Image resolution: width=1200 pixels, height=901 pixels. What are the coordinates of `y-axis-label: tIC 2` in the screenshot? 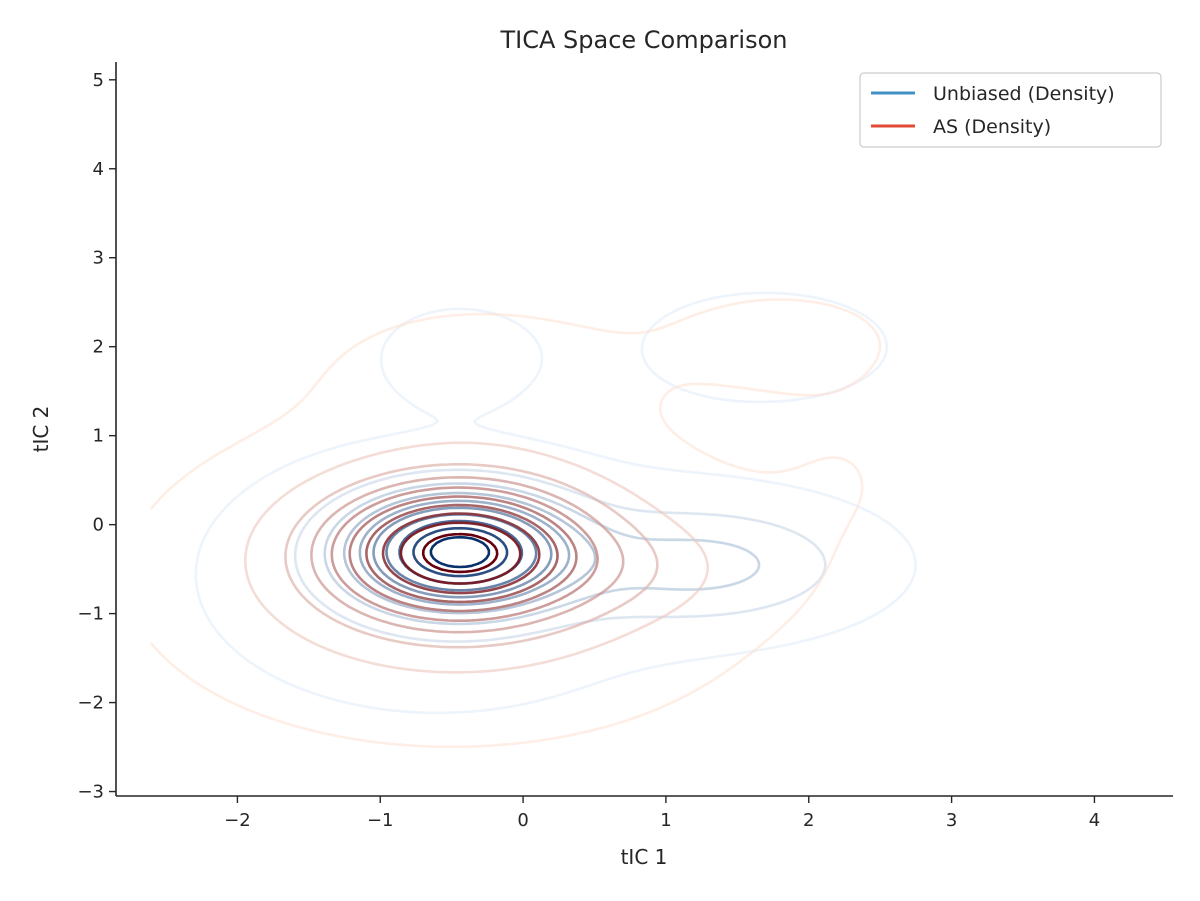 It's located at (41, 429).